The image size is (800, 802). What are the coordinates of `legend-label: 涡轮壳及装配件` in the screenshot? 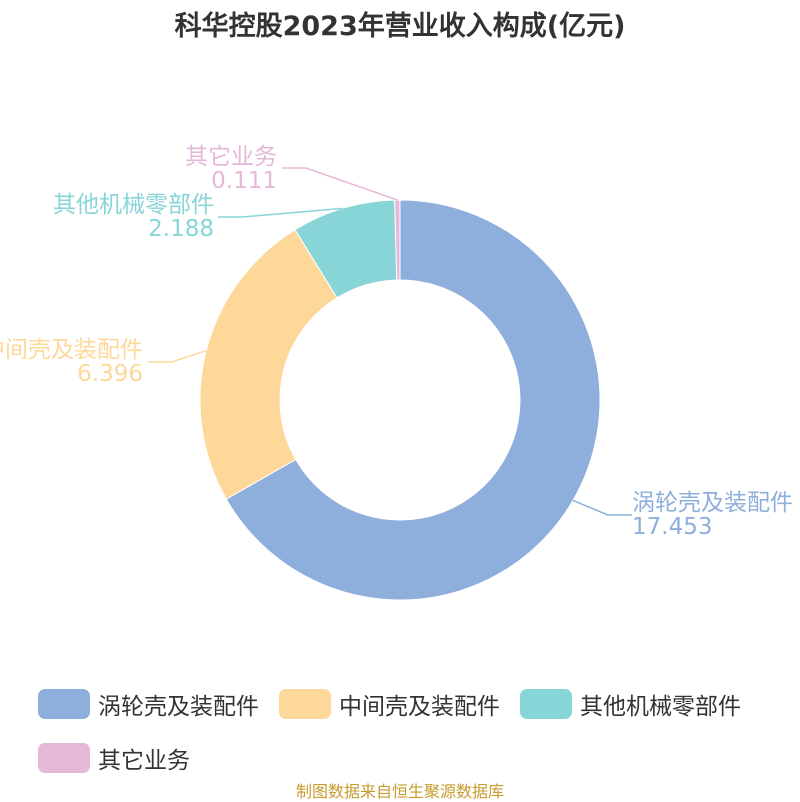 It's located at (178, 707).